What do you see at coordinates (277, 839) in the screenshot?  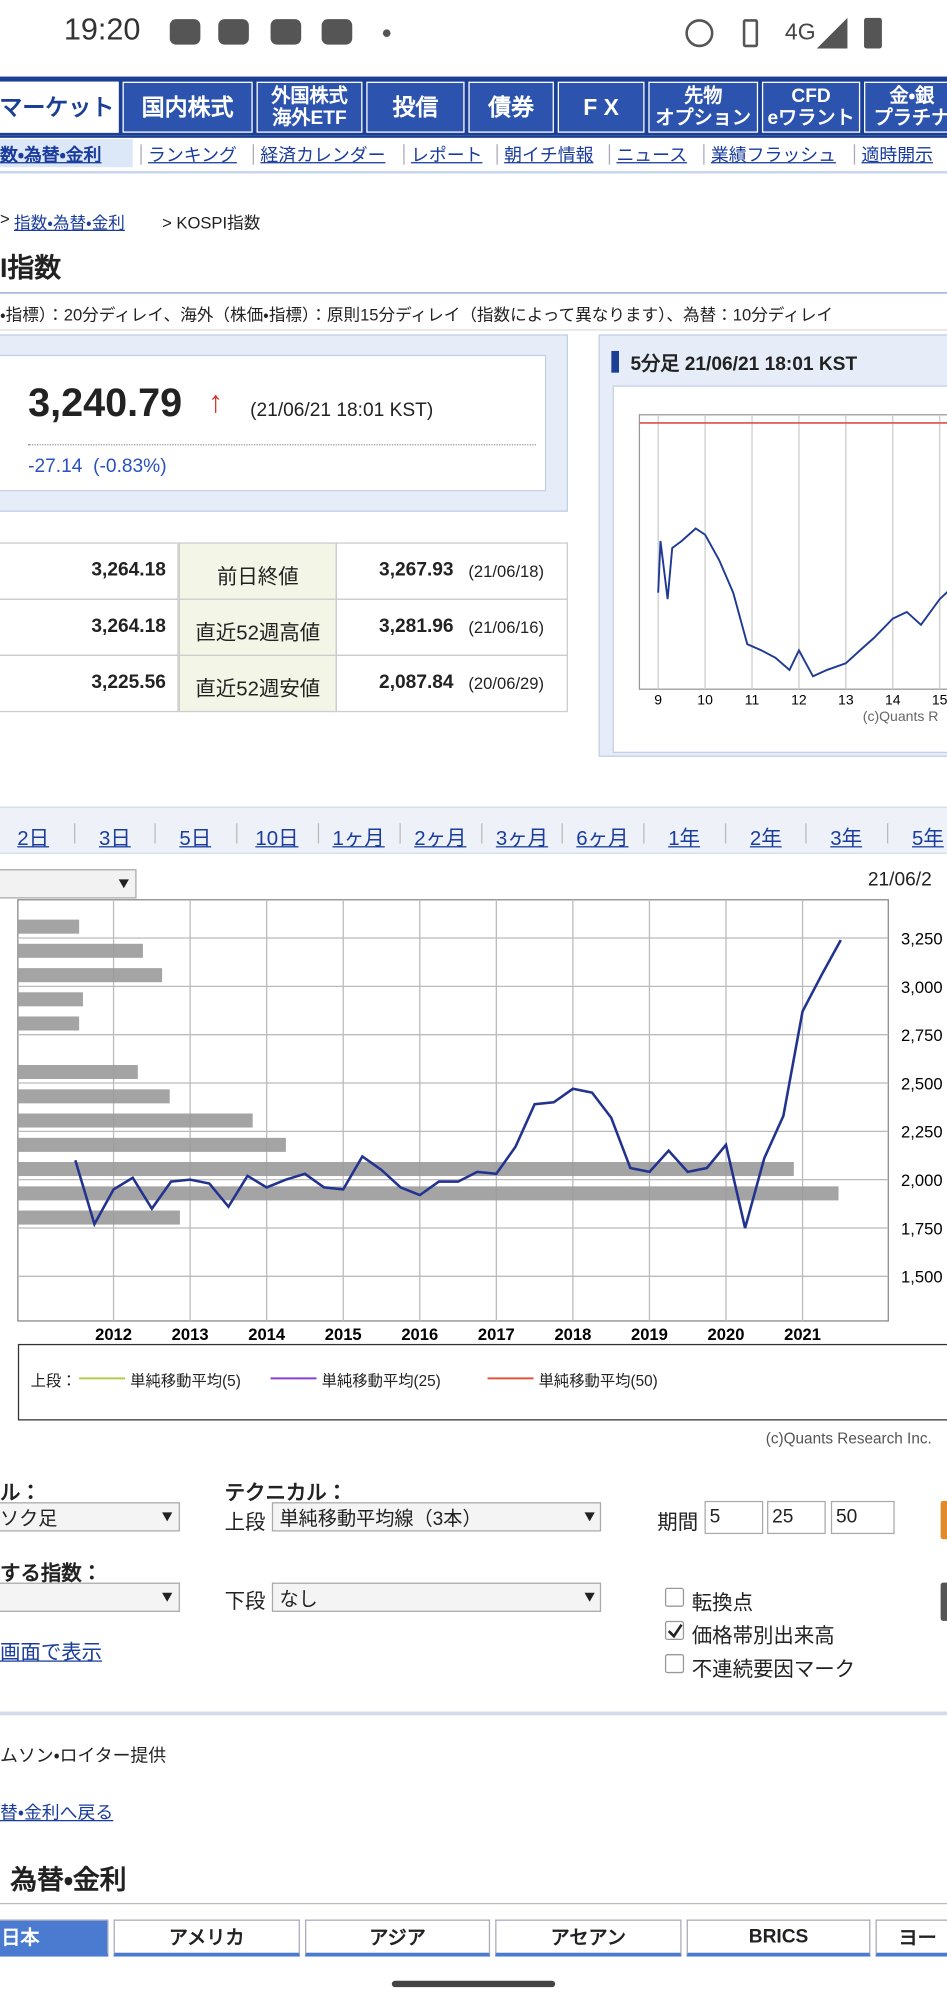 I see `period-tab: 10日` at bounding box center [277, 839].